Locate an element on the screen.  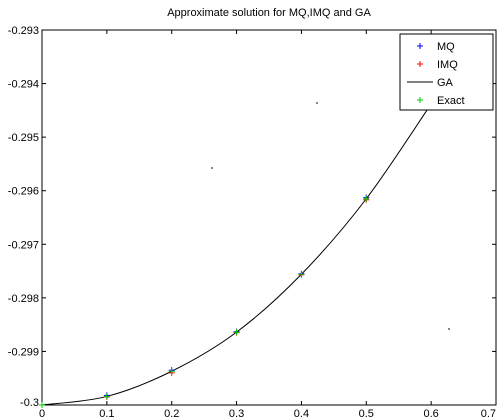
y-tick-label: -0.3 is located at coordinates (29, 403).